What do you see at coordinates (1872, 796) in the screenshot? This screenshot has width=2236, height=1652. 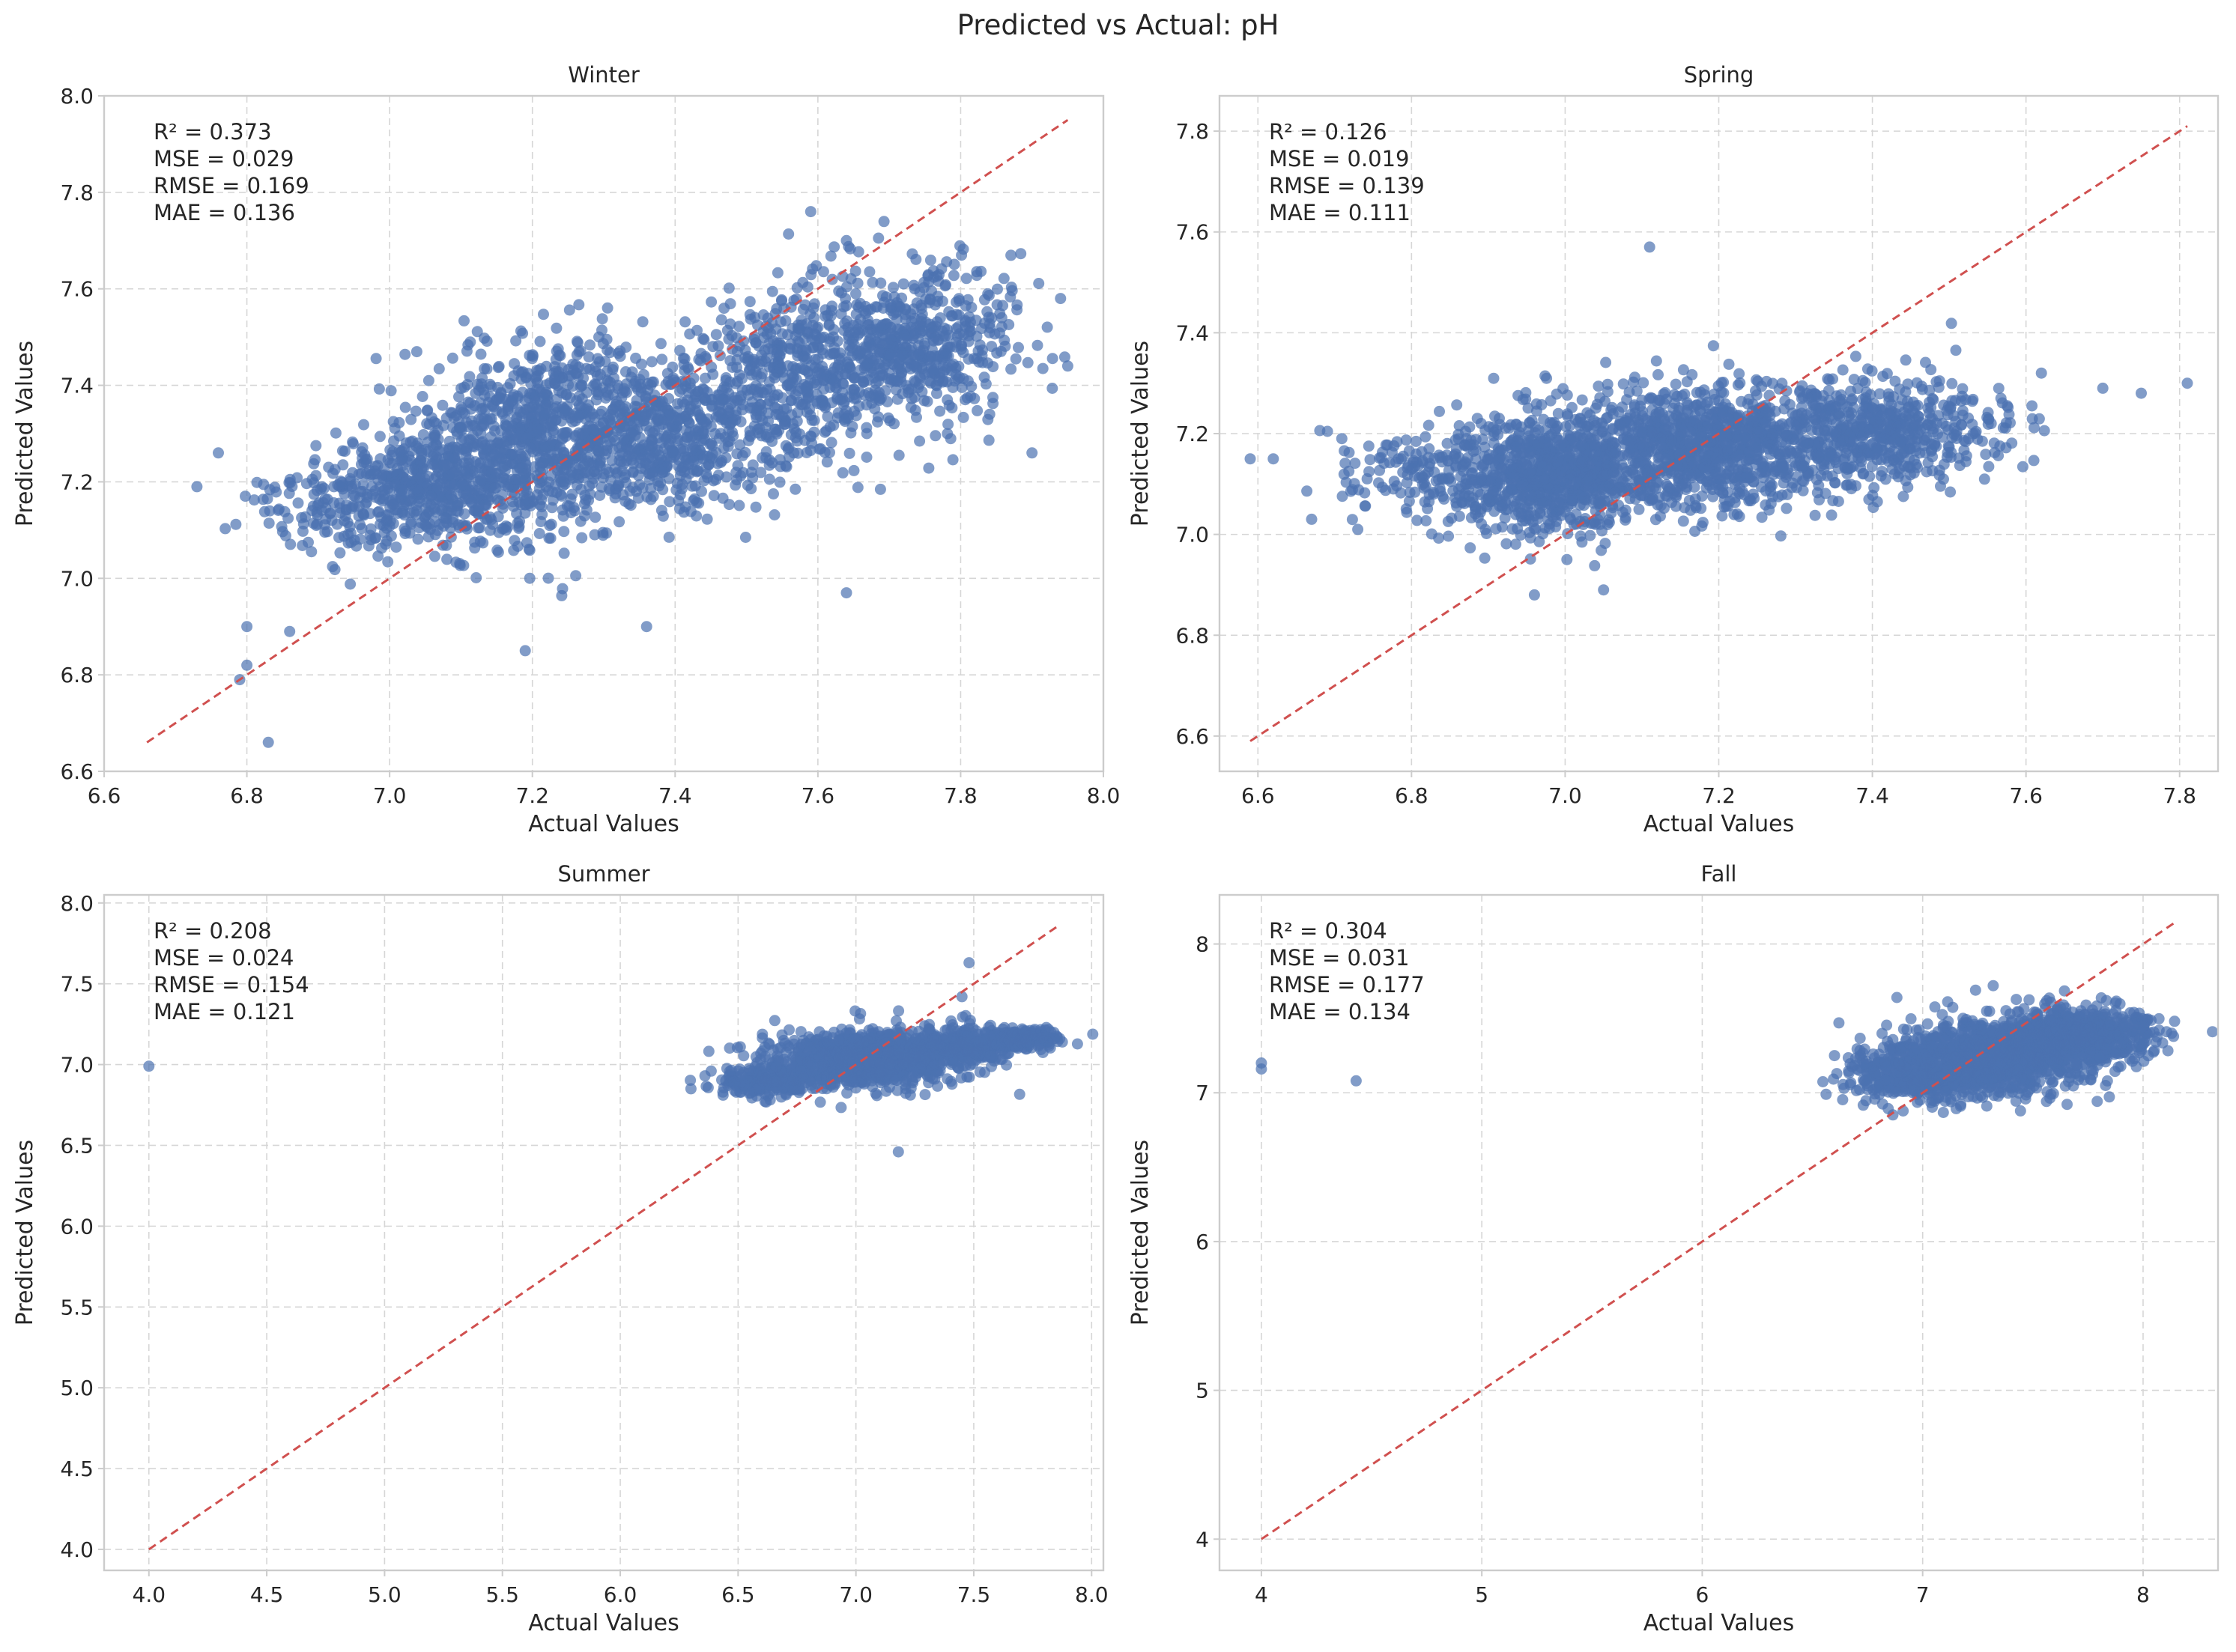 I see `x-tick-label: 7.4` at bounding box center [1872, 796].